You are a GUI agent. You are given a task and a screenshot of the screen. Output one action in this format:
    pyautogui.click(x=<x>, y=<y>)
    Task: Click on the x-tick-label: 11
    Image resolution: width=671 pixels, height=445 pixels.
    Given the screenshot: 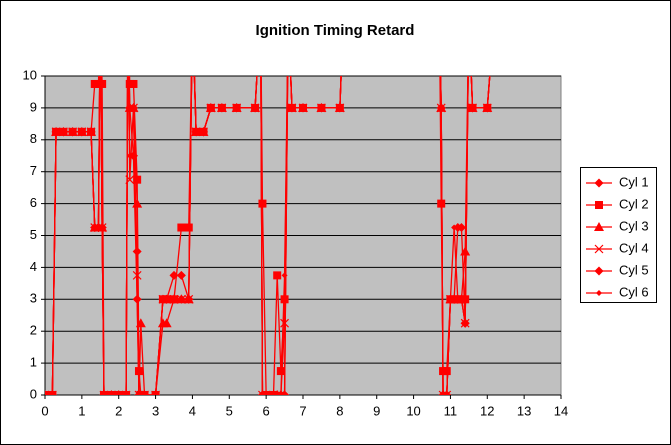 What is the action you would take?
    pyautogui.click(x=451, y=410)
    